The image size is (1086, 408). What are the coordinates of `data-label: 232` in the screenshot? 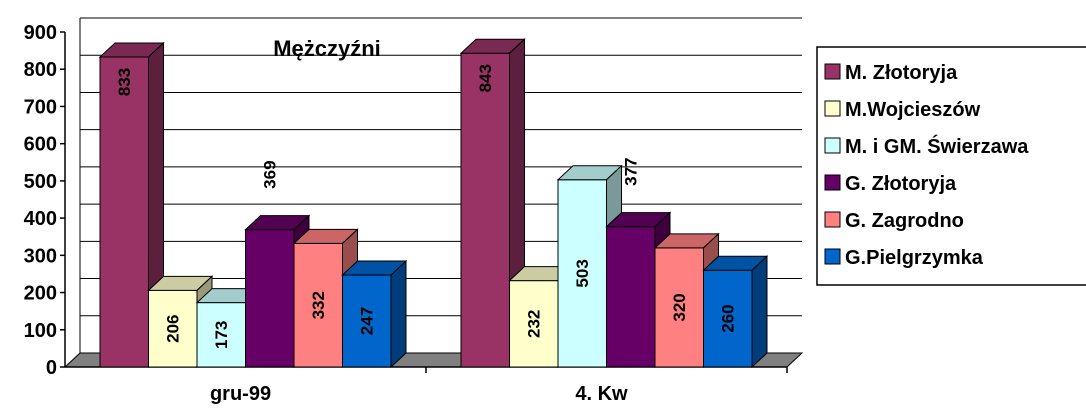 It's located at (534, 324).